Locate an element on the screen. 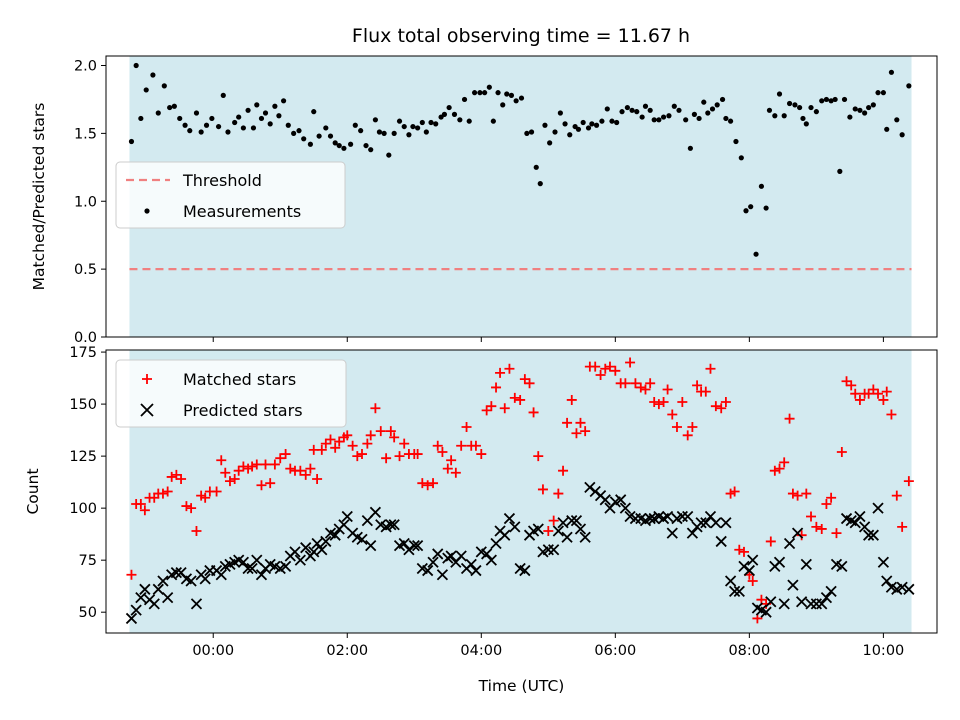 This screenshot has height=720, width=960. y-tick-label: 0.0 is located at coordinates (85, 338).